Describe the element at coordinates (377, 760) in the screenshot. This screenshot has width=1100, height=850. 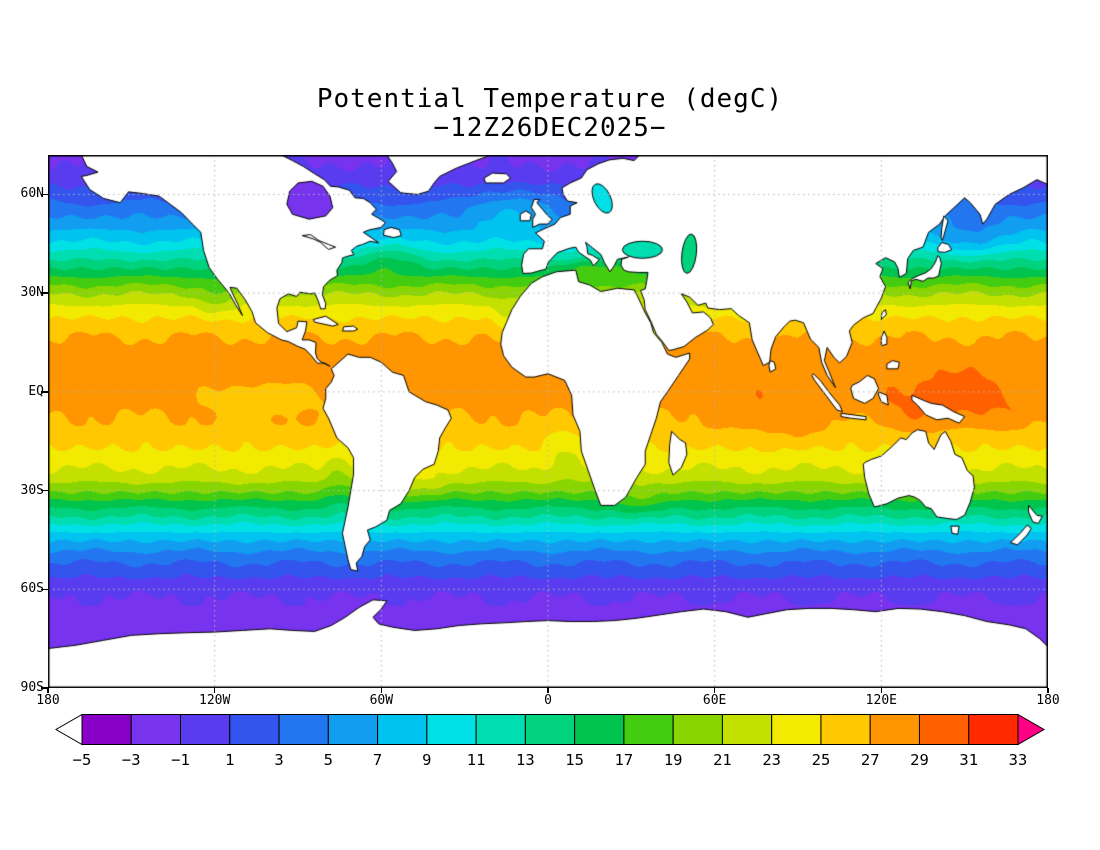
I see `colorbar-tick-label: 7` at that location.